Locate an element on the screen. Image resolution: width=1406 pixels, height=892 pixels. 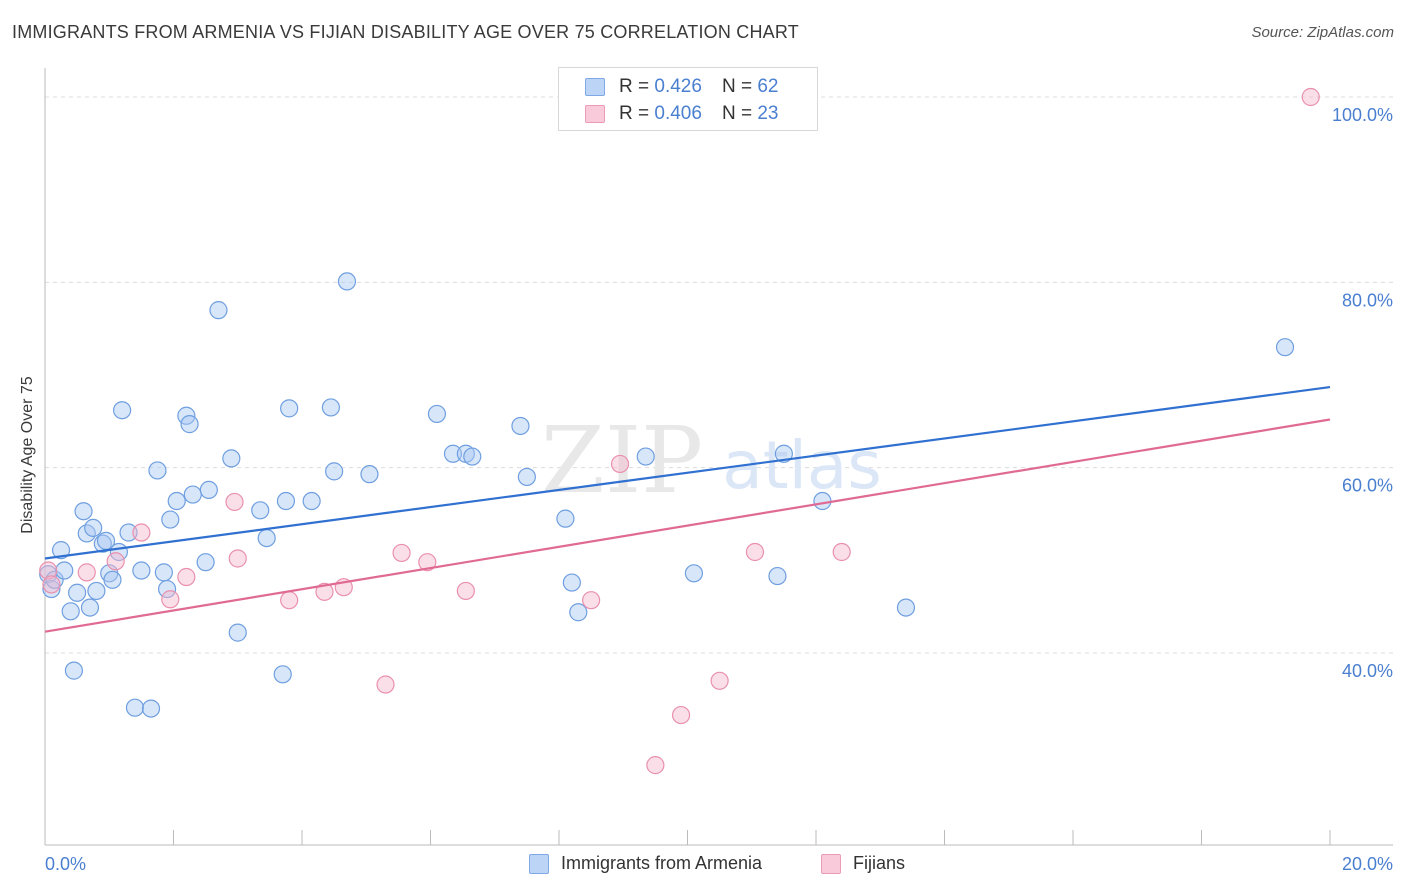
legend-row-fijians: R = 0.406 N = 23 is located at coordinates (681, 114).